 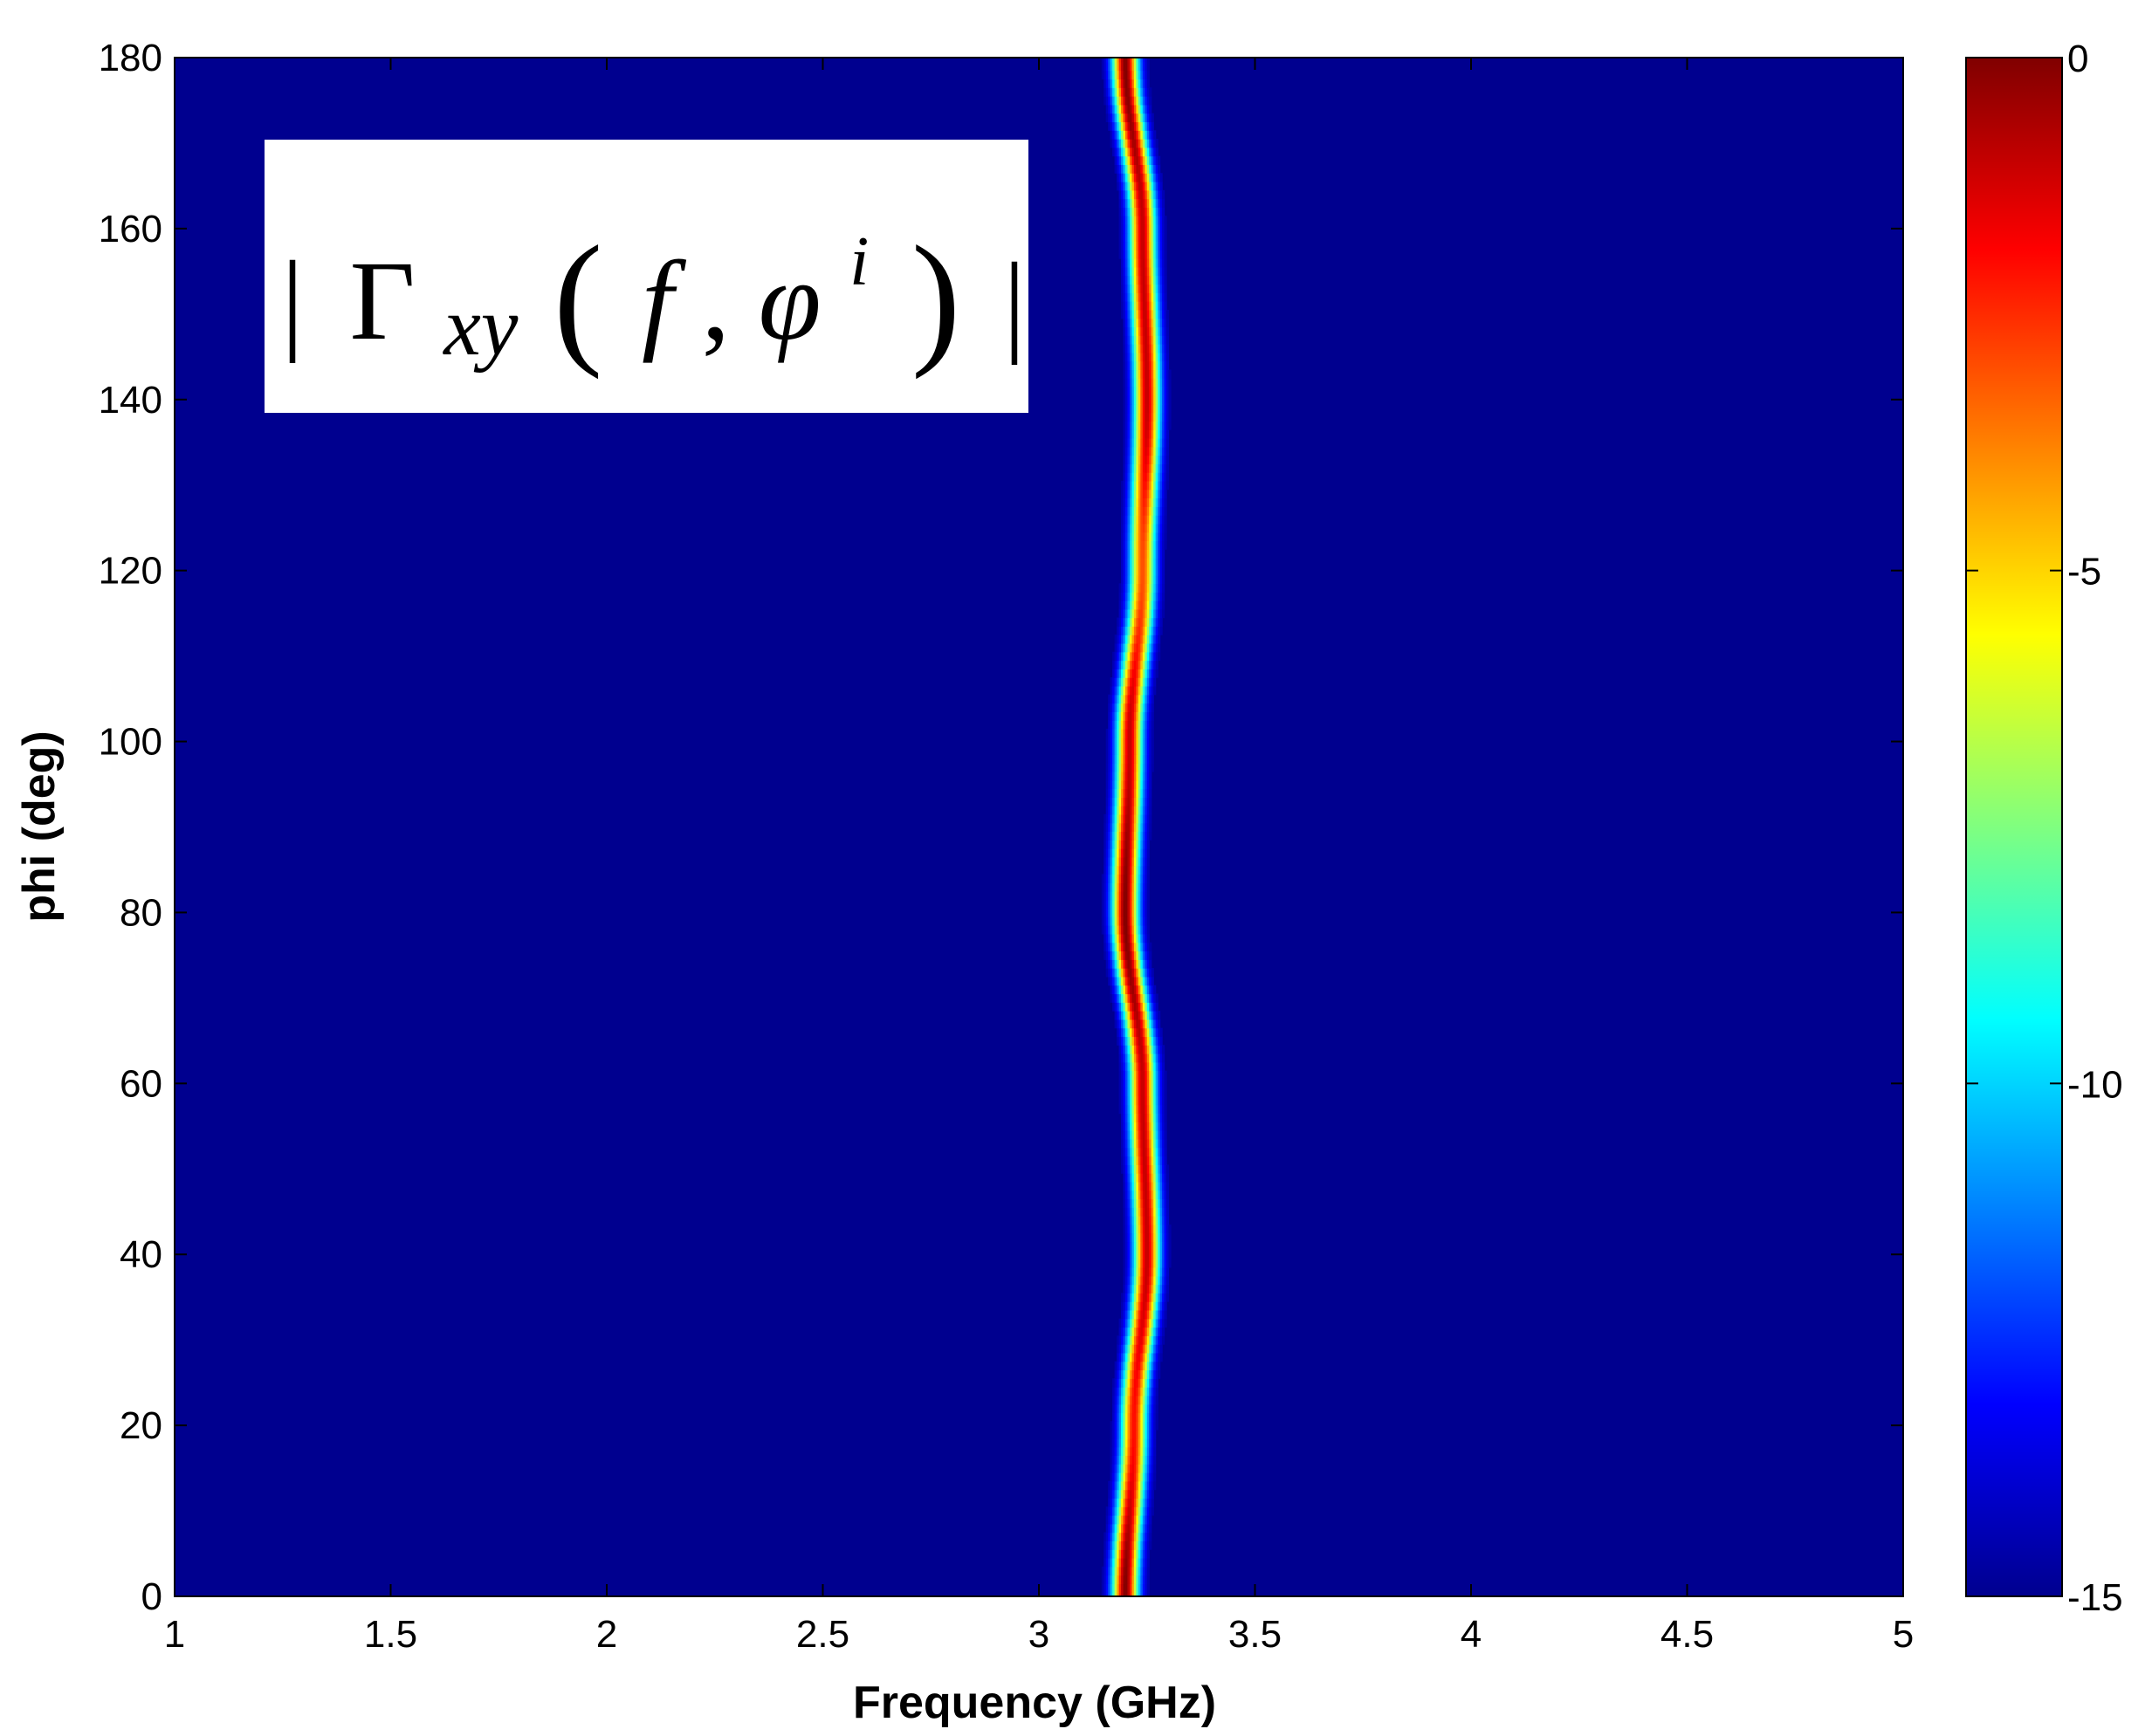 I want to click on y-tick-label: 120, so click(x=130, y=571).